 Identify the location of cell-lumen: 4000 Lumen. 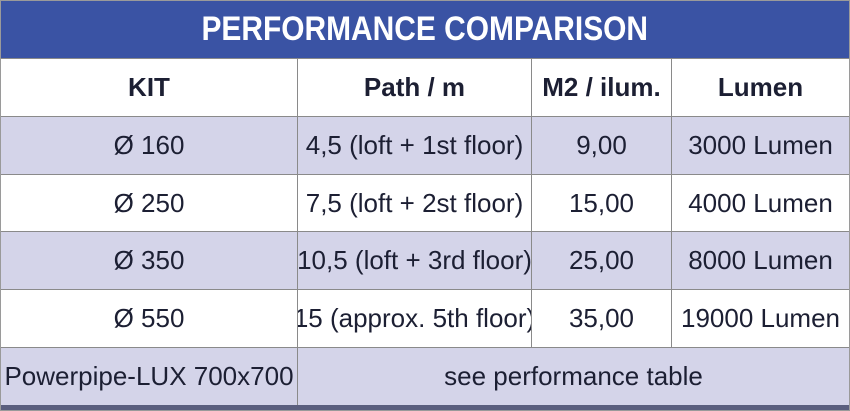
(760, 203).